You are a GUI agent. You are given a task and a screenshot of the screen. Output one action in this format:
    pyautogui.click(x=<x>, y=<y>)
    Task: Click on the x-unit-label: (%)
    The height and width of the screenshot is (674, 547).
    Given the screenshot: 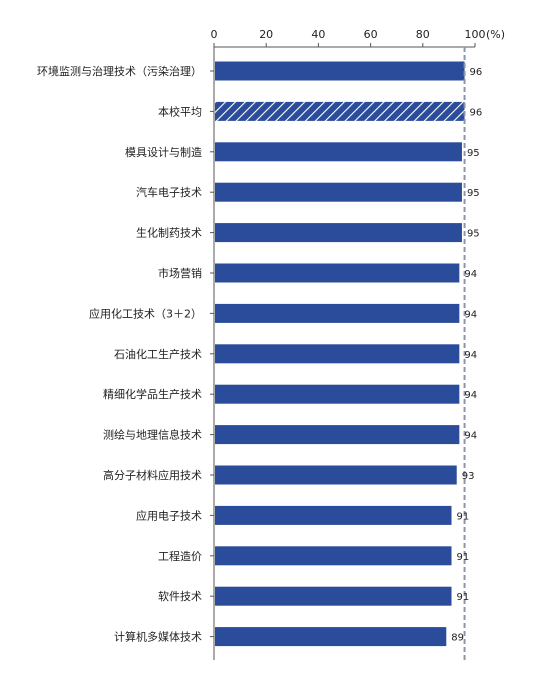 What is the action you would take?
    pyautogui.click(x=495, y=34)
    